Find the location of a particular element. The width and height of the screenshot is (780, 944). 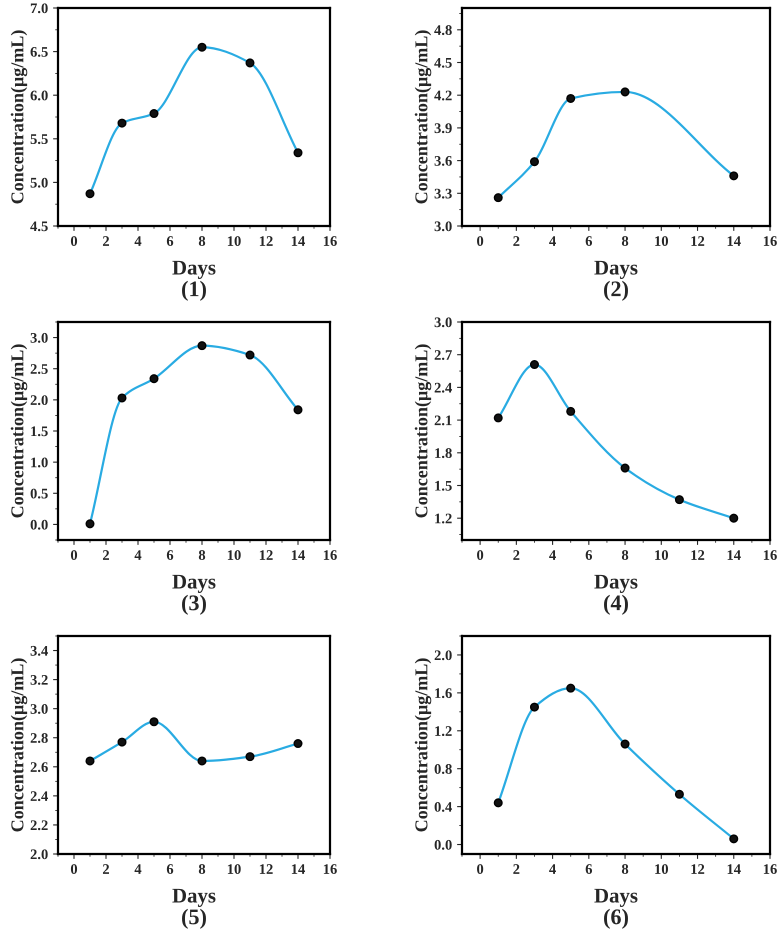

y-tick-label: 4.5 is located at coordinates (443, 63).